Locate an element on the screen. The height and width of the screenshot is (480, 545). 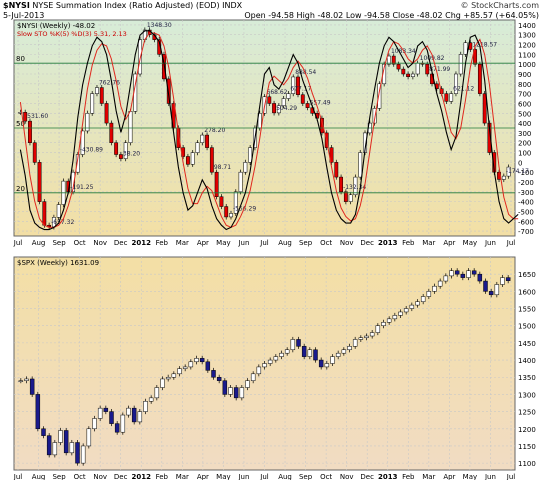
y-tick-label: 1550 is located at coordinates (527, 310).